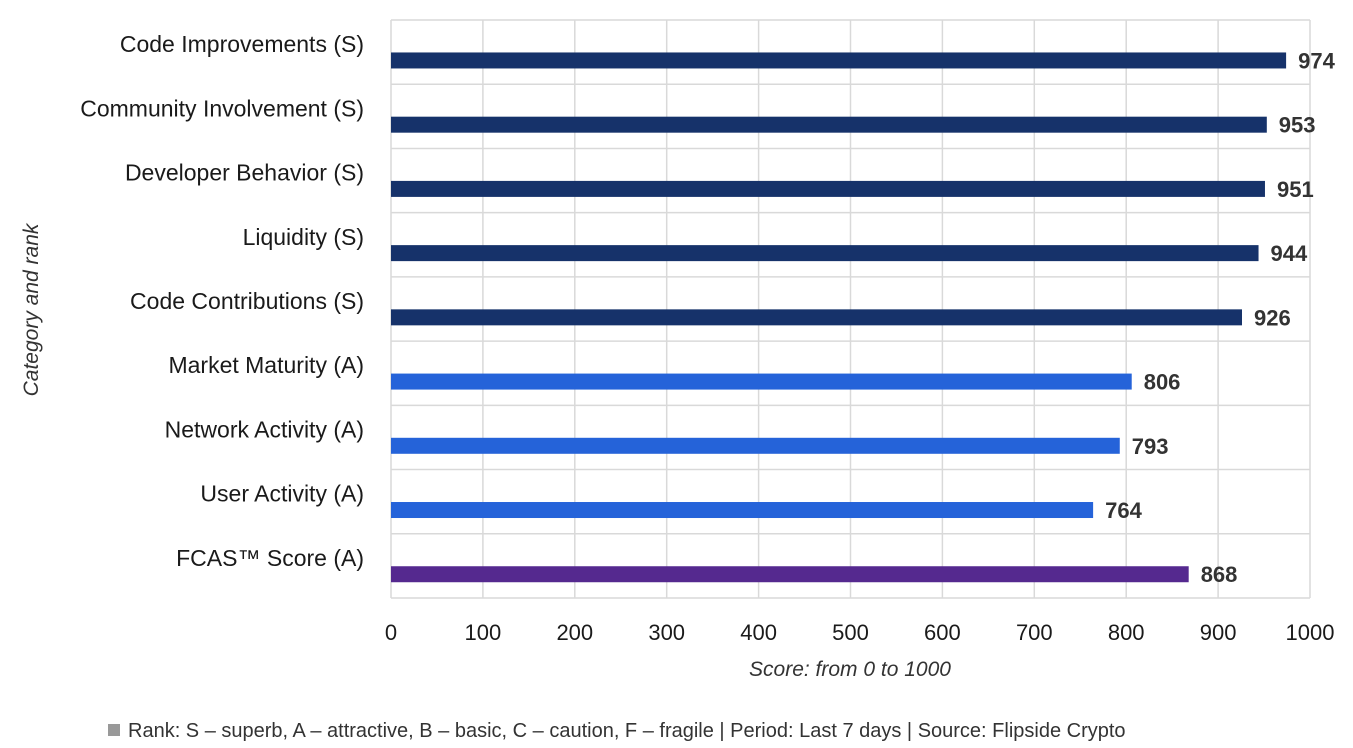  Describe the element at coordinates (31, 309) in the screenshot. I see `y-axis-title: Category and rank` at that location.